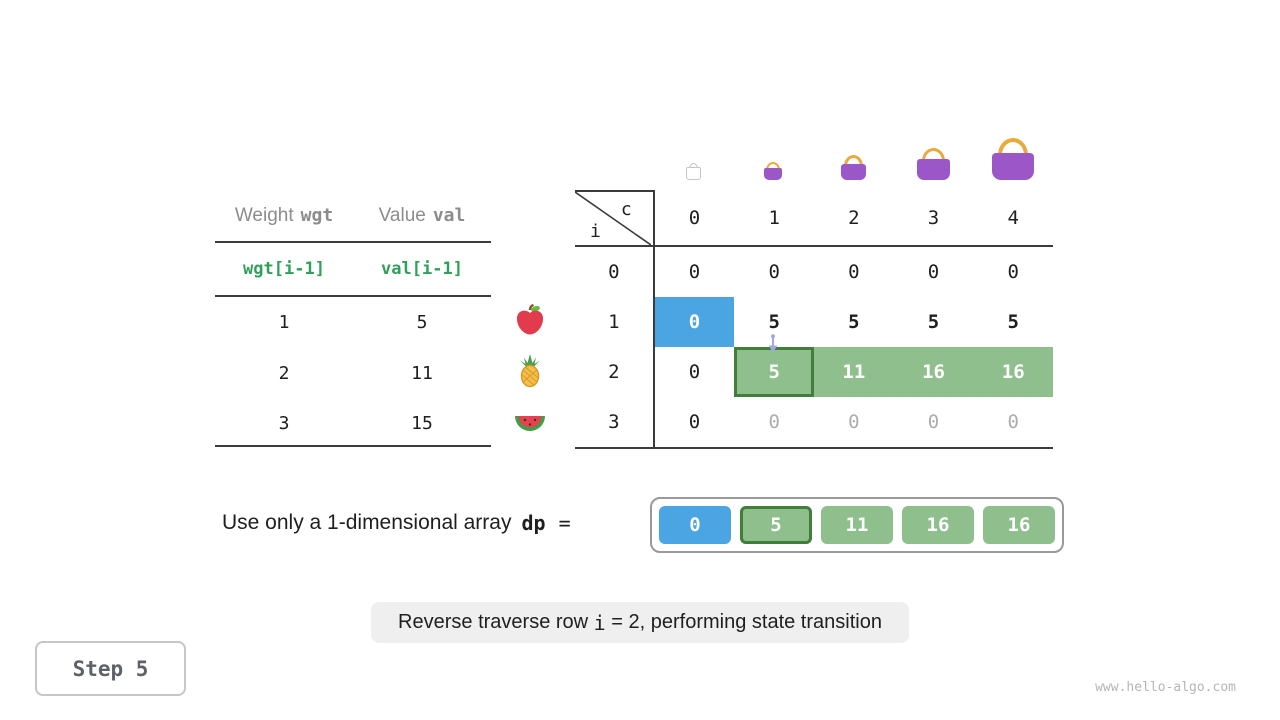 This screenshot has height=720, width=1280. What do you see at coordinates (595, 231) in the screenshot?
I see `row-var-label: i` at bounding box center [595, 231].